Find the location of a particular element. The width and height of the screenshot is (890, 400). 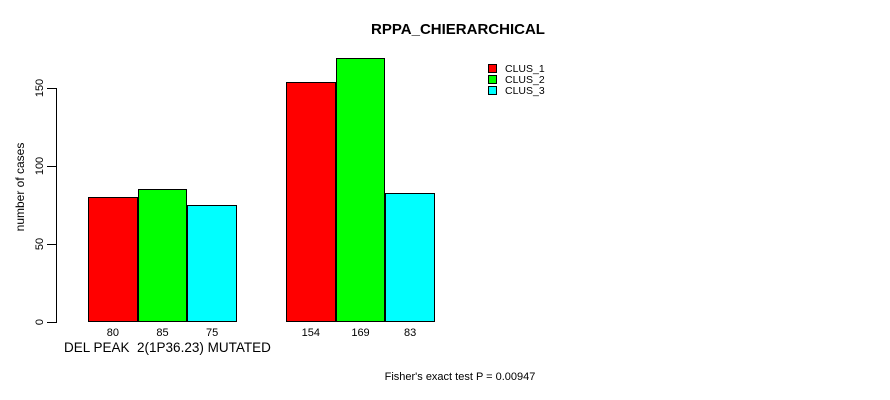

legend-item-clus_1: CLUS_1 is located at coordinates (516, 68).